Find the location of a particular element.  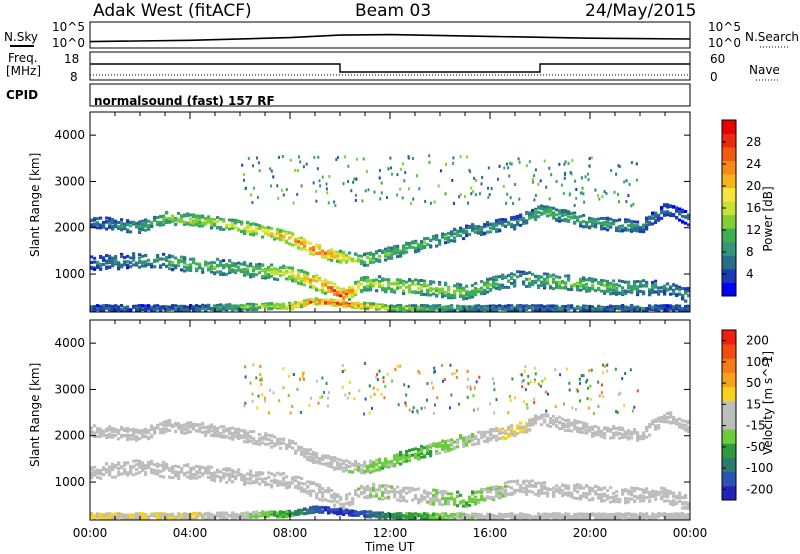

power-heatmap-near-range is located at coordinates (390, 305).